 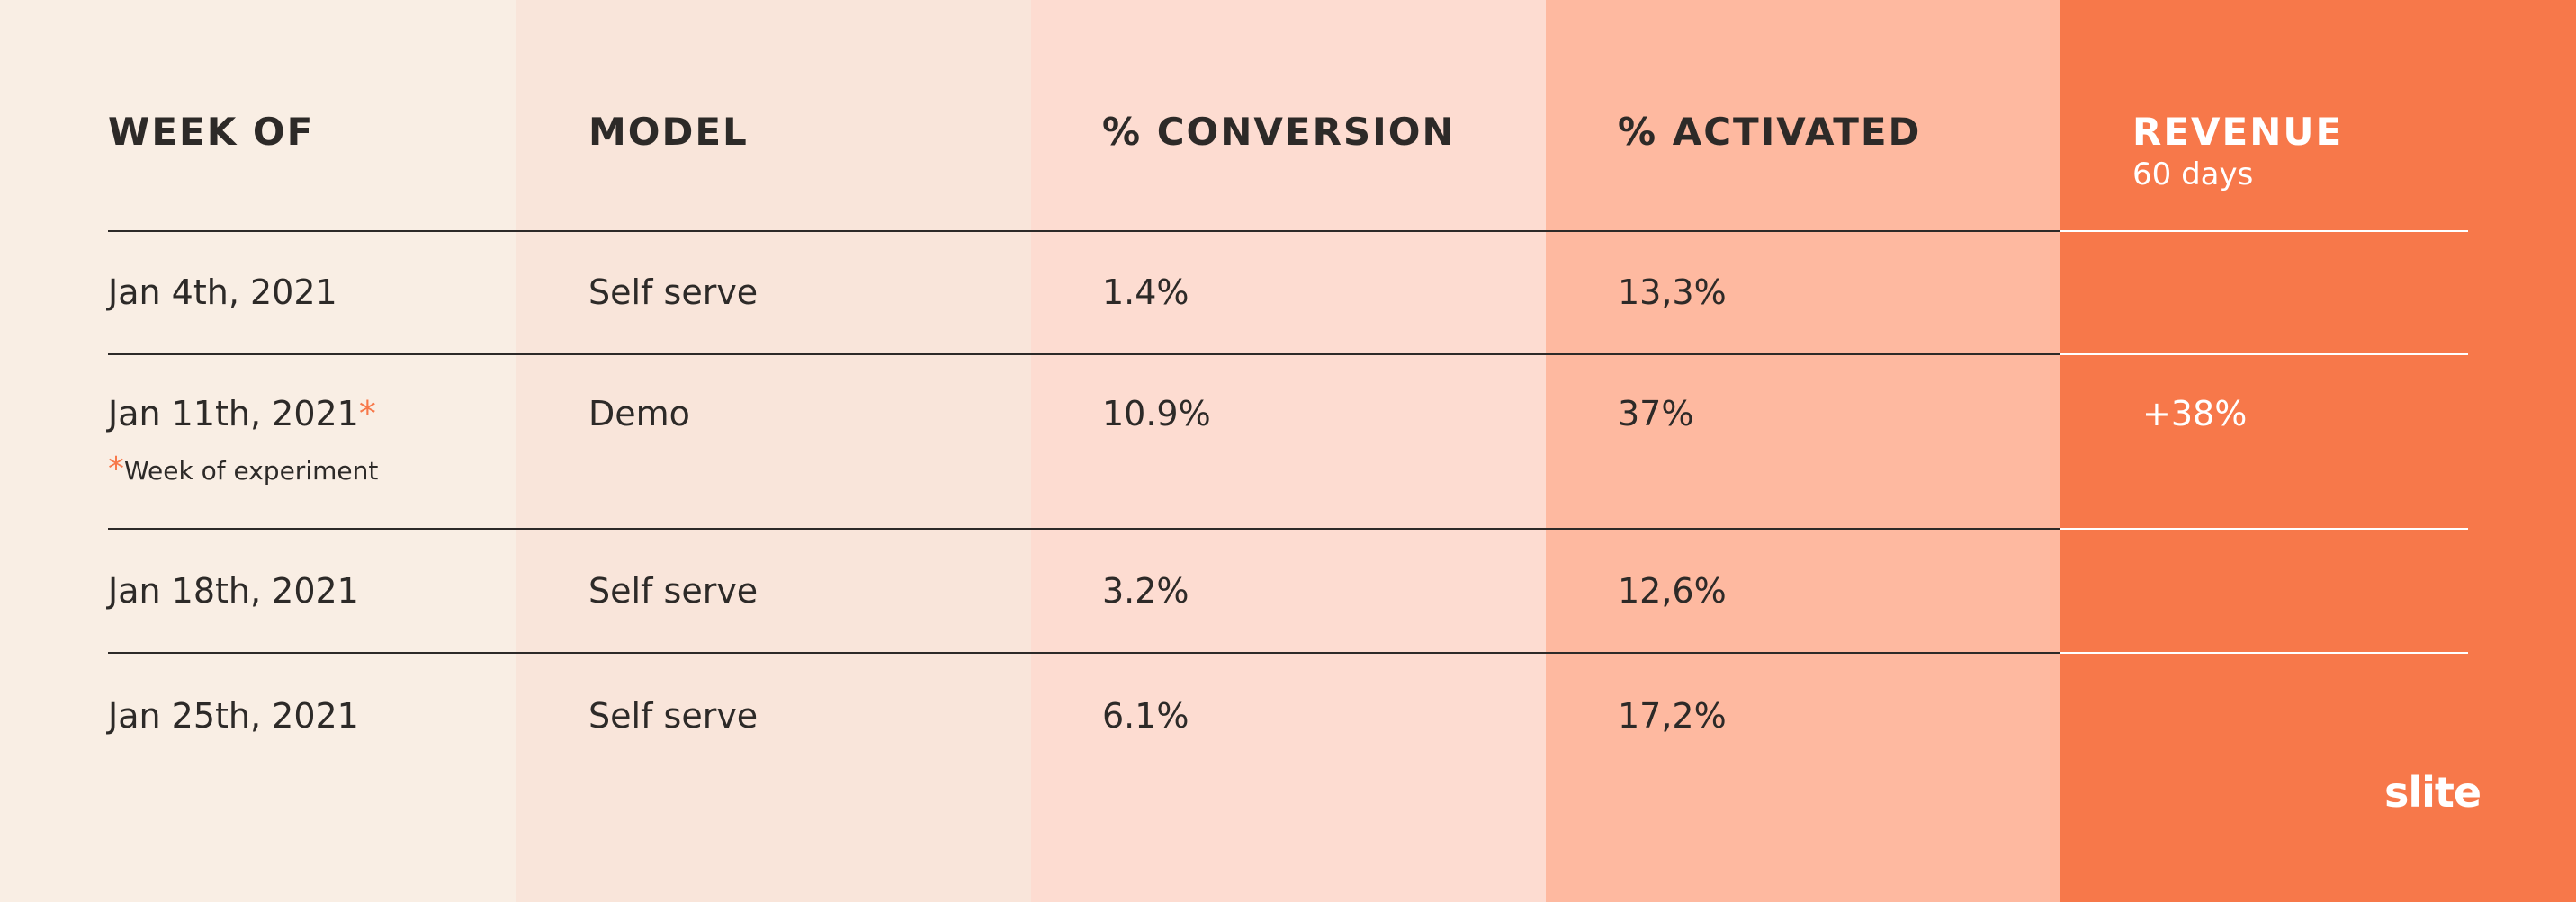 I want to click on footnote: *Week of experiment, so click(x=243, y=470).